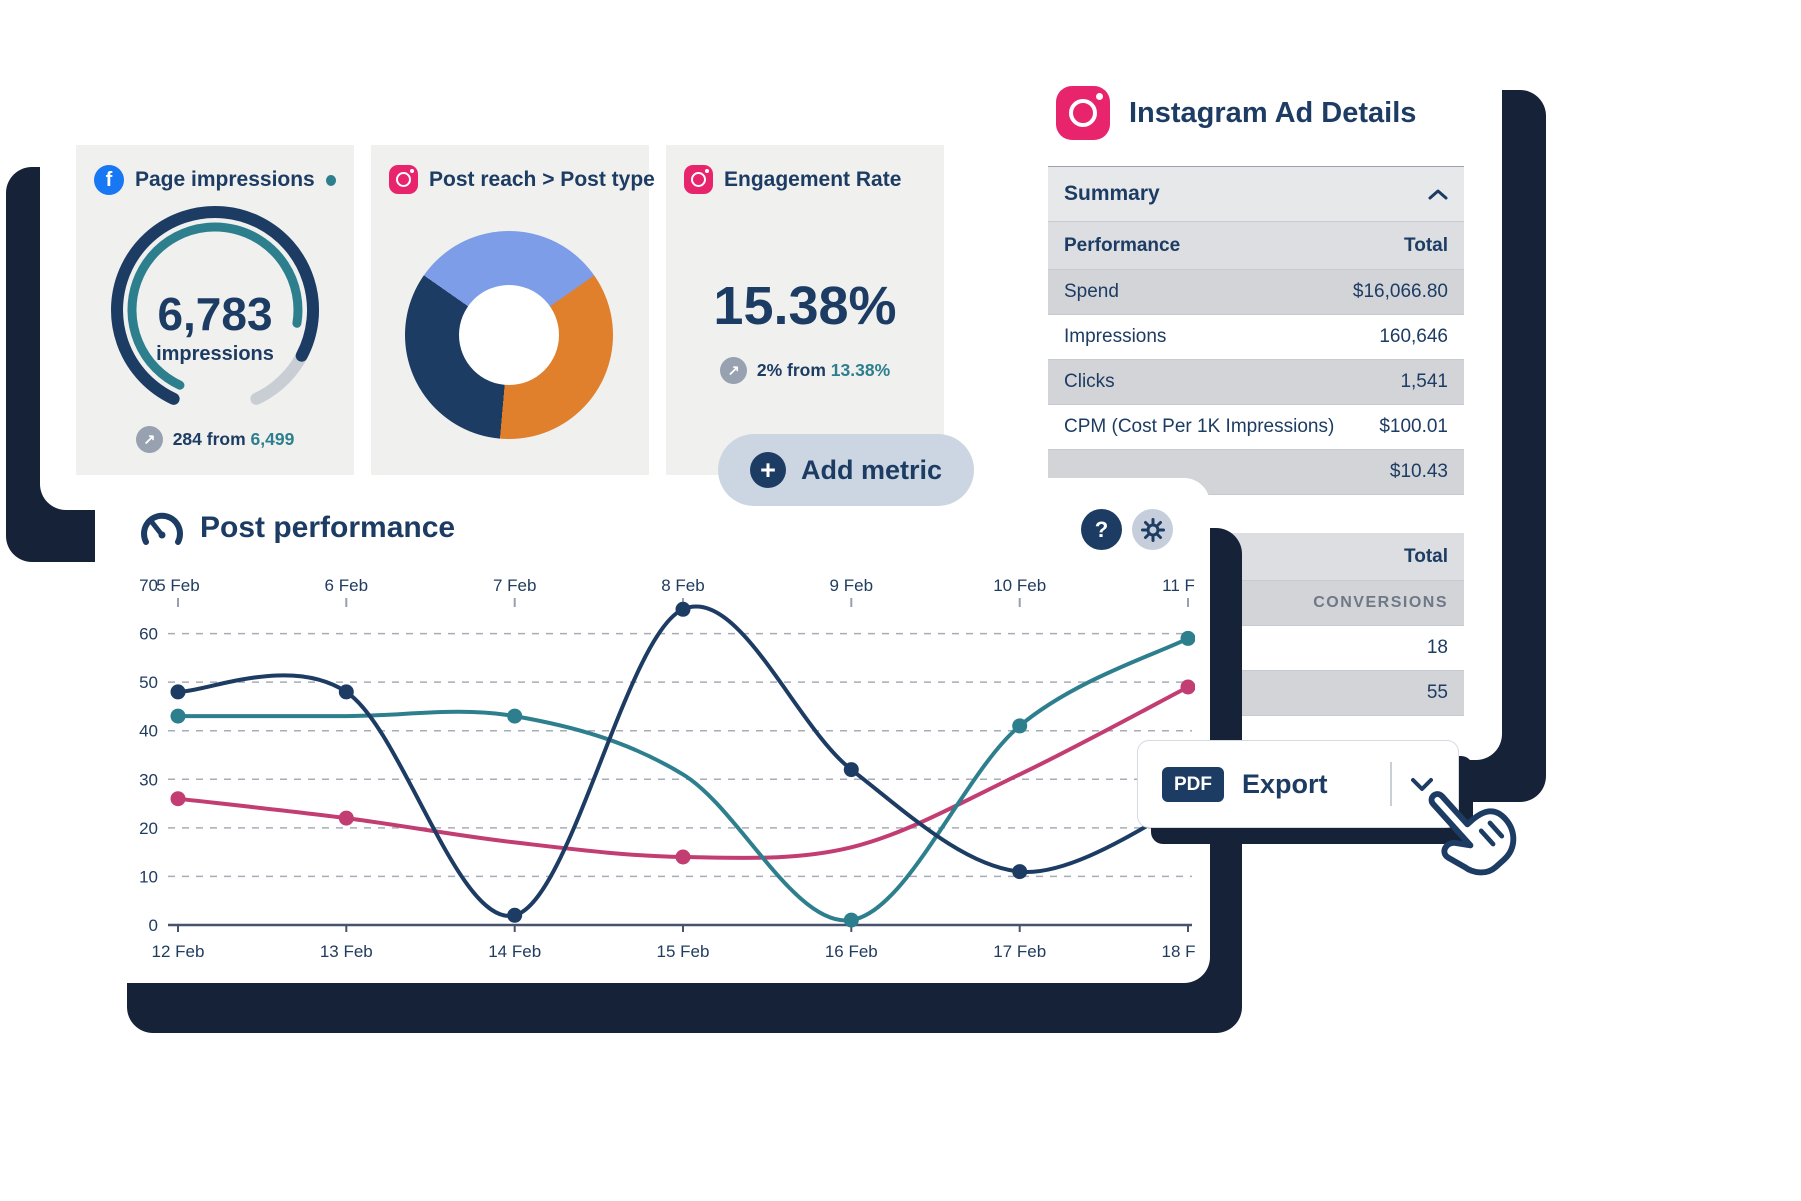  What do you see at coordinates (1400, 291) in the screenshot?
I see `row-value: $16,066.80` at bounding box center [1400, 291].